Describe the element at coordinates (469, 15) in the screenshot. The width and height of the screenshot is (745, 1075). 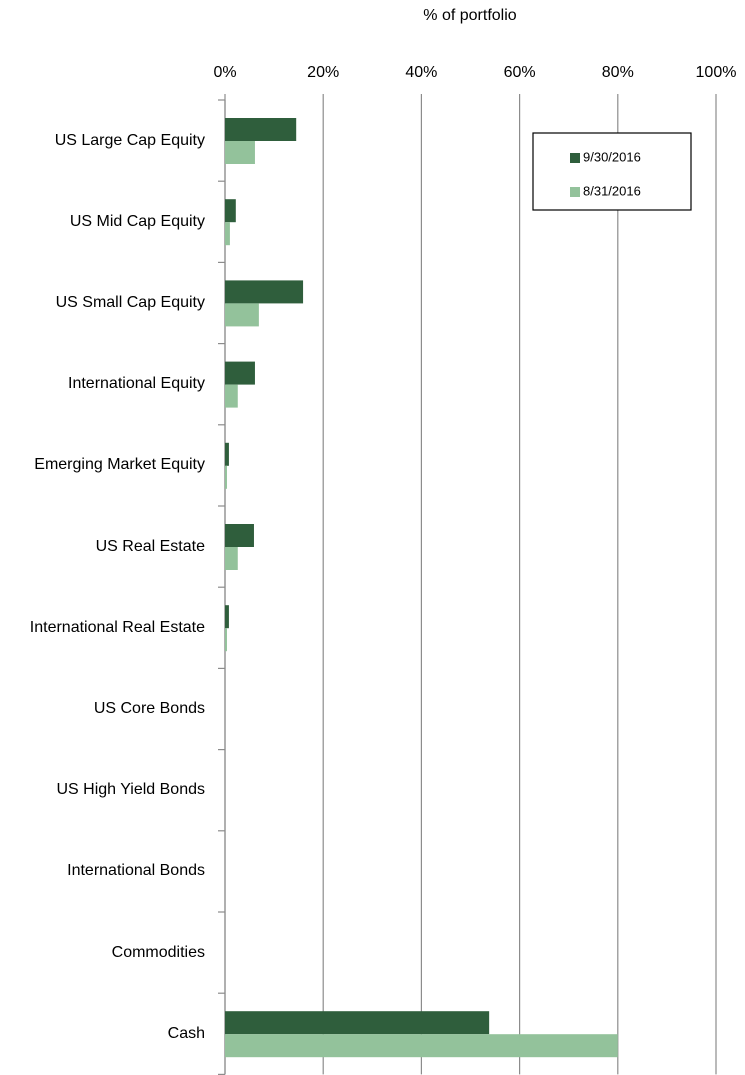
I see `x-axis-label: % of portfolio` at that location.